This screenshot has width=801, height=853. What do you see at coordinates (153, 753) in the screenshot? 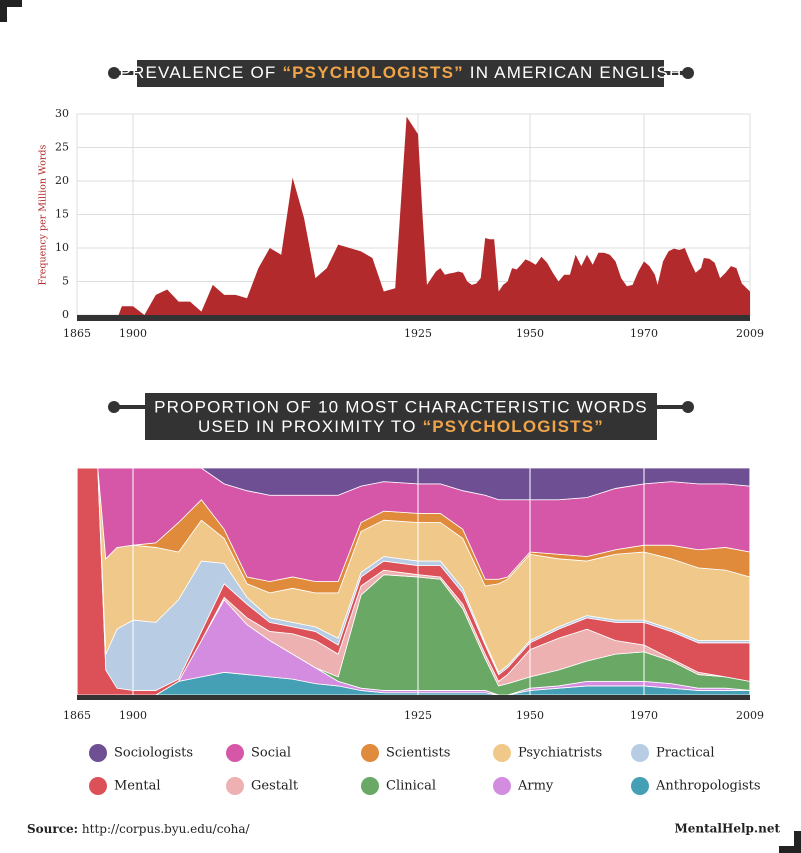
I see `legend-label: Sociologists` at bounding box center [153, 753].